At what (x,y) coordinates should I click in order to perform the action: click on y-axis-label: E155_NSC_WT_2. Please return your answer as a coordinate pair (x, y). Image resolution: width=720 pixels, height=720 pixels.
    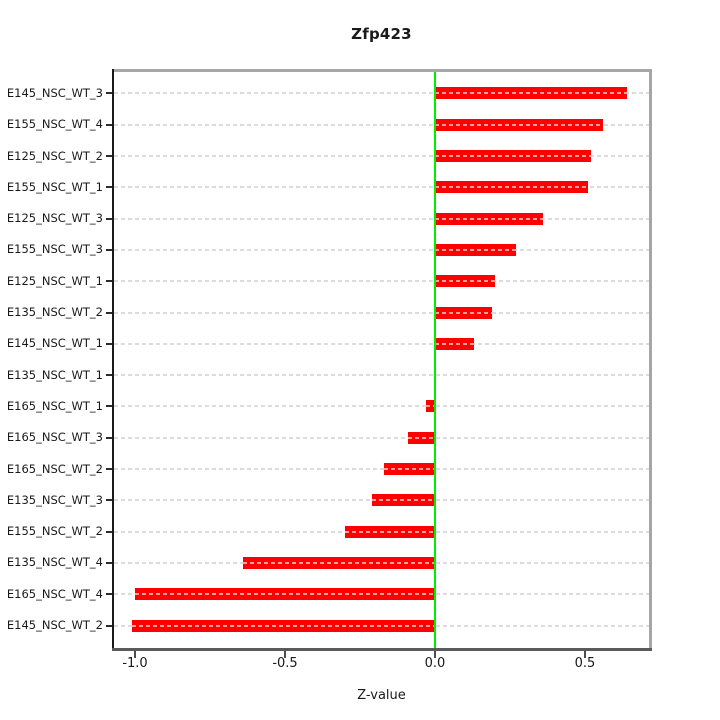
    Looking at the image, I should click on (54, 531).